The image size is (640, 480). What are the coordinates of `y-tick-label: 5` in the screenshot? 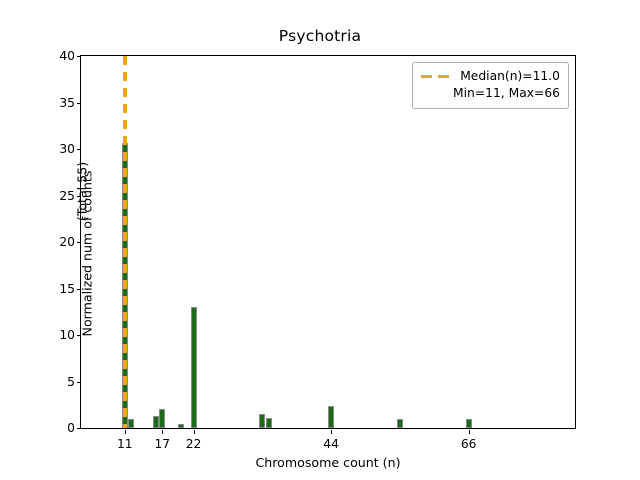 It's located at (71, 381).